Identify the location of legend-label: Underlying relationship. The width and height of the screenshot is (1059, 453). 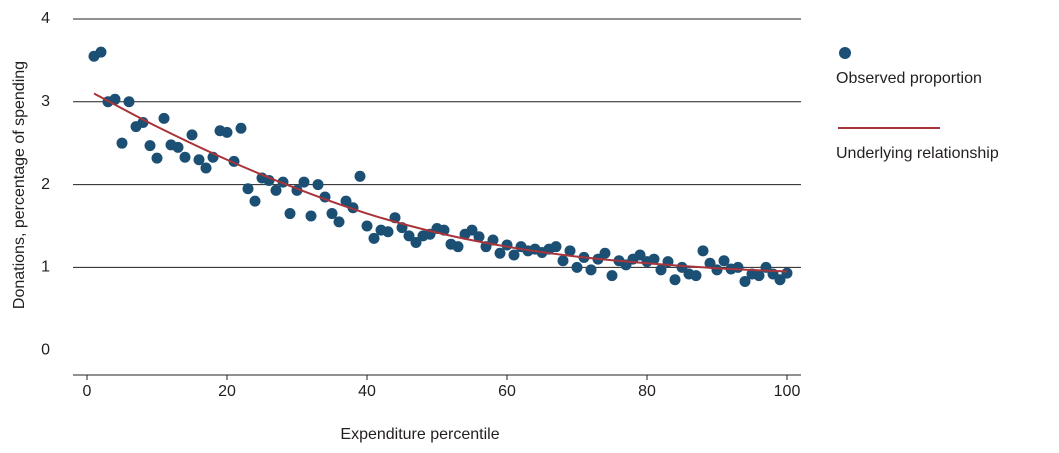
(917, 153).